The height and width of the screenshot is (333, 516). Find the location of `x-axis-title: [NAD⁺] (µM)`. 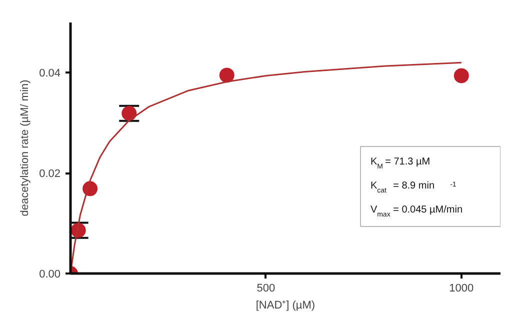

x-axis-title: [NAD⁺] (µM) is located at coordinates (286, 306).